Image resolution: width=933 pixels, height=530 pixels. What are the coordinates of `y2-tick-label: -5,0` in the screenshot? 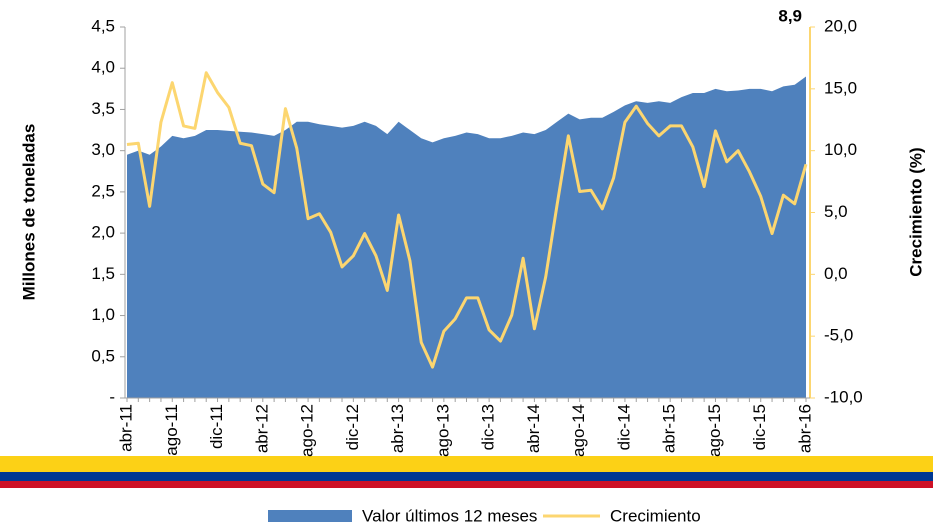 It's located at (838, 335).